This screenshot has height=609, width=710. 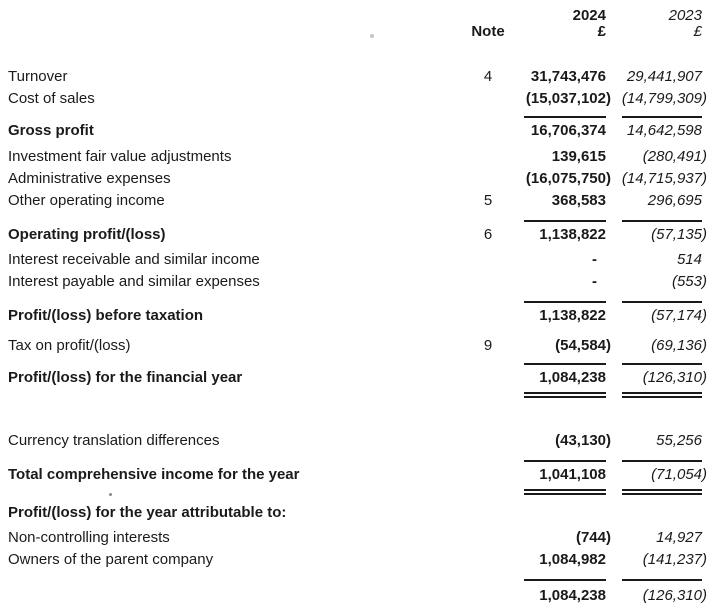 What do you see at coordinates (357, 346) in the screenshot?
I see `row-tax-on-profit-loss: Tax on profit/(loss) 9 (54,584) (69,136)` at bounding box center [357, 346].